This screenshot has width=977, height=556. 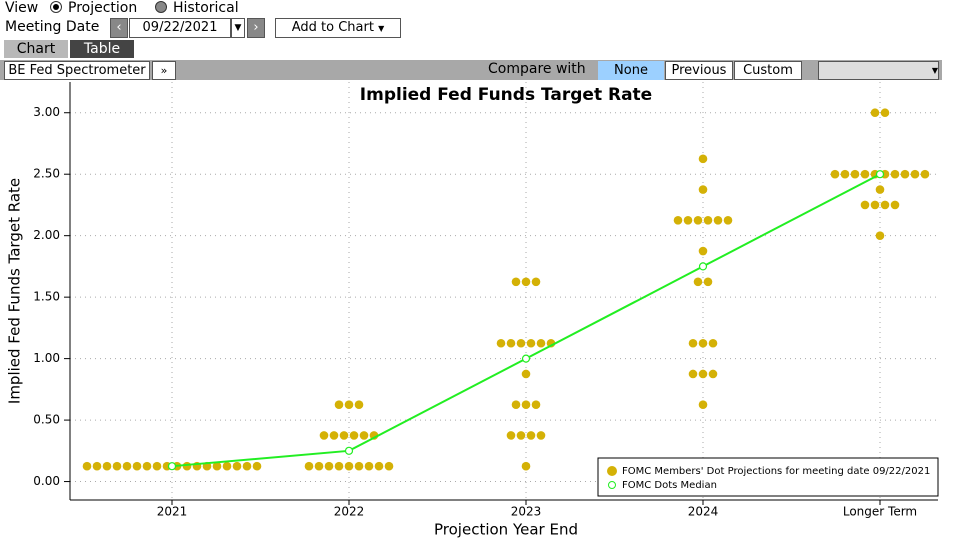 I want to click on prev-button: ‹, so click(x=119, y=28).